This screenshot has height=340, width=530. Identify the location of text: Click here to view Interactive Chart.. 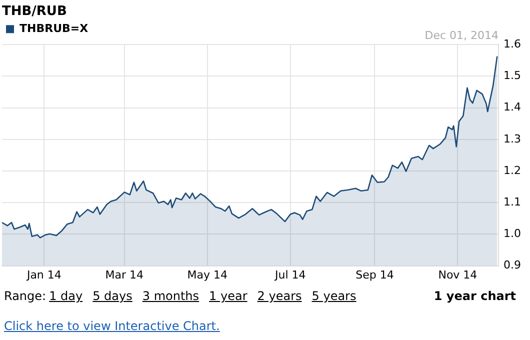
(112, 326).